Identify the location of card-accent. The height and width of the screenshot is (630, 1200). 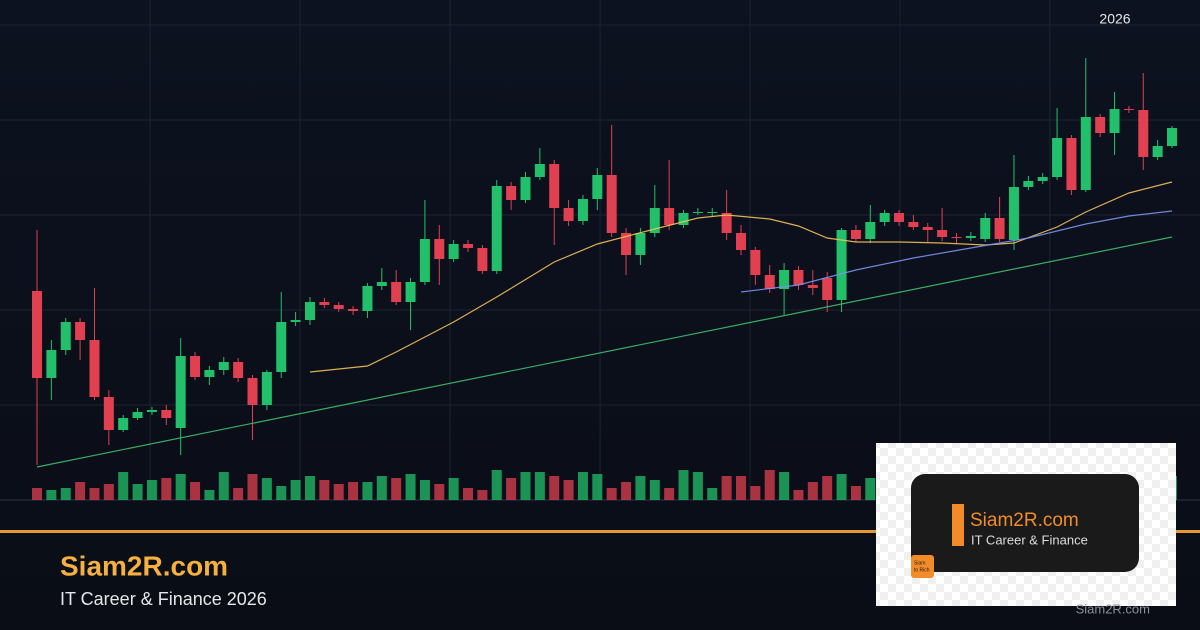
(958, 525).